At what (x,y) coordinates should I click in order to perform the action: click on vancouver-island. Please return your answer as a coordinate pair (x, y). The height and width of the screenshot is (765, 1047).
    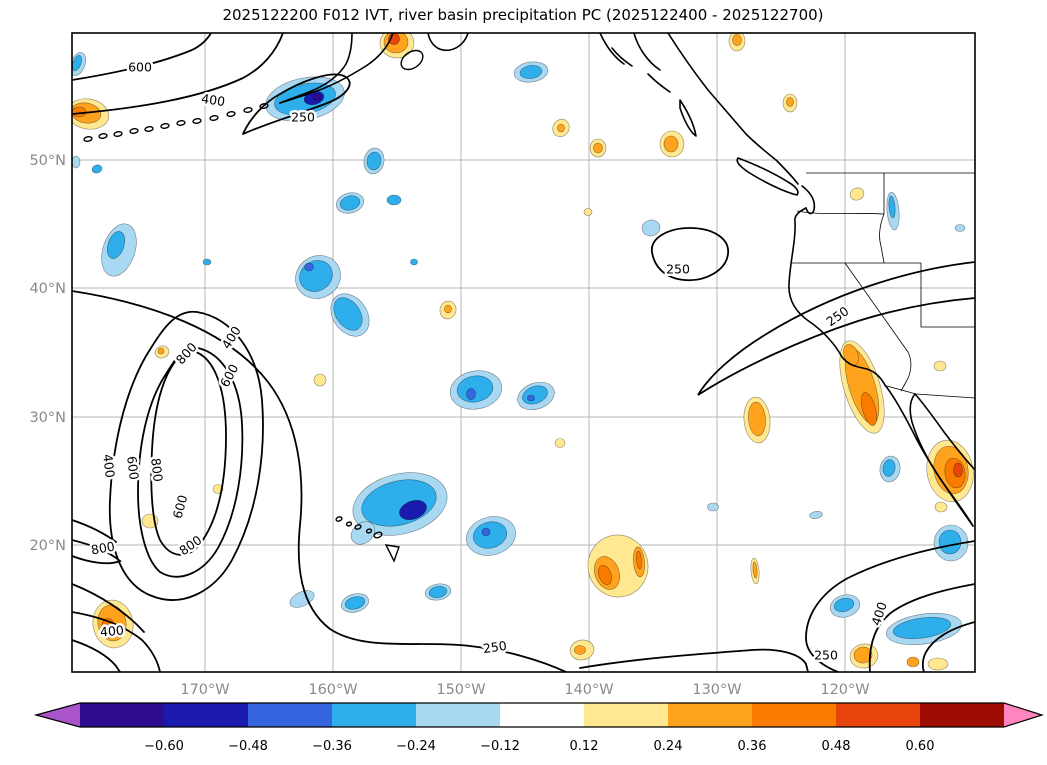
    Looking at the image, I should click on (767, 176).